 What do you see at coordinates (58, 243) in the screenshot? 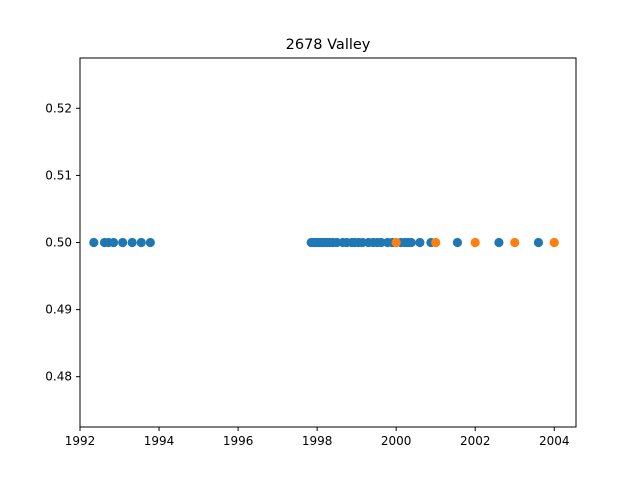
I see `y-tick-label: 0.50` at bounding box center [58, 243].